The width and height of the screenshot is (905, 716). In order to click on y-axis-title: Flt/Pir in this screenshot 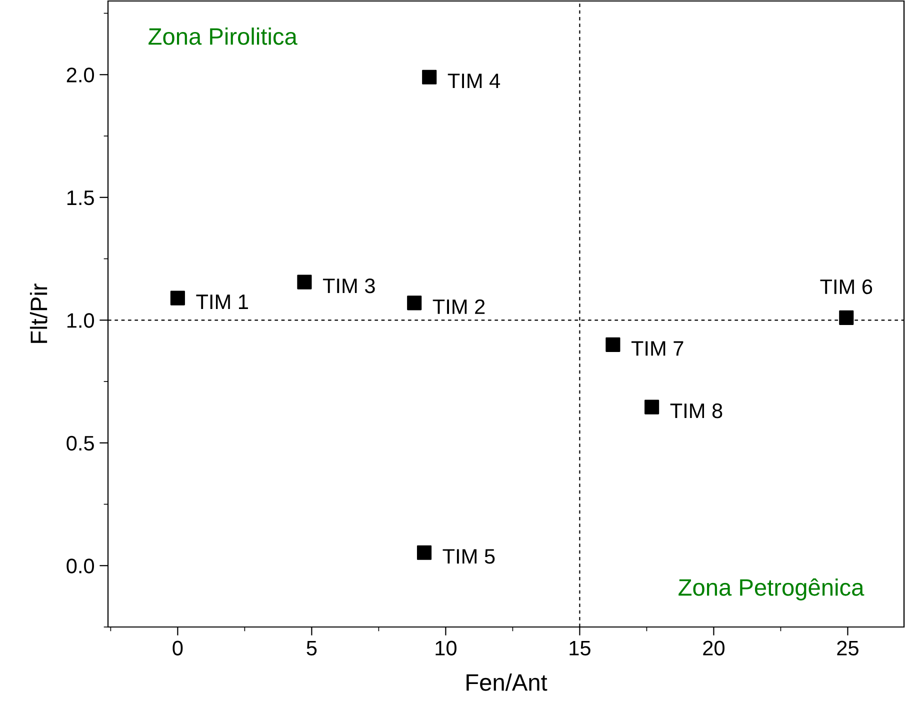, I will do `click(39, 313)`.